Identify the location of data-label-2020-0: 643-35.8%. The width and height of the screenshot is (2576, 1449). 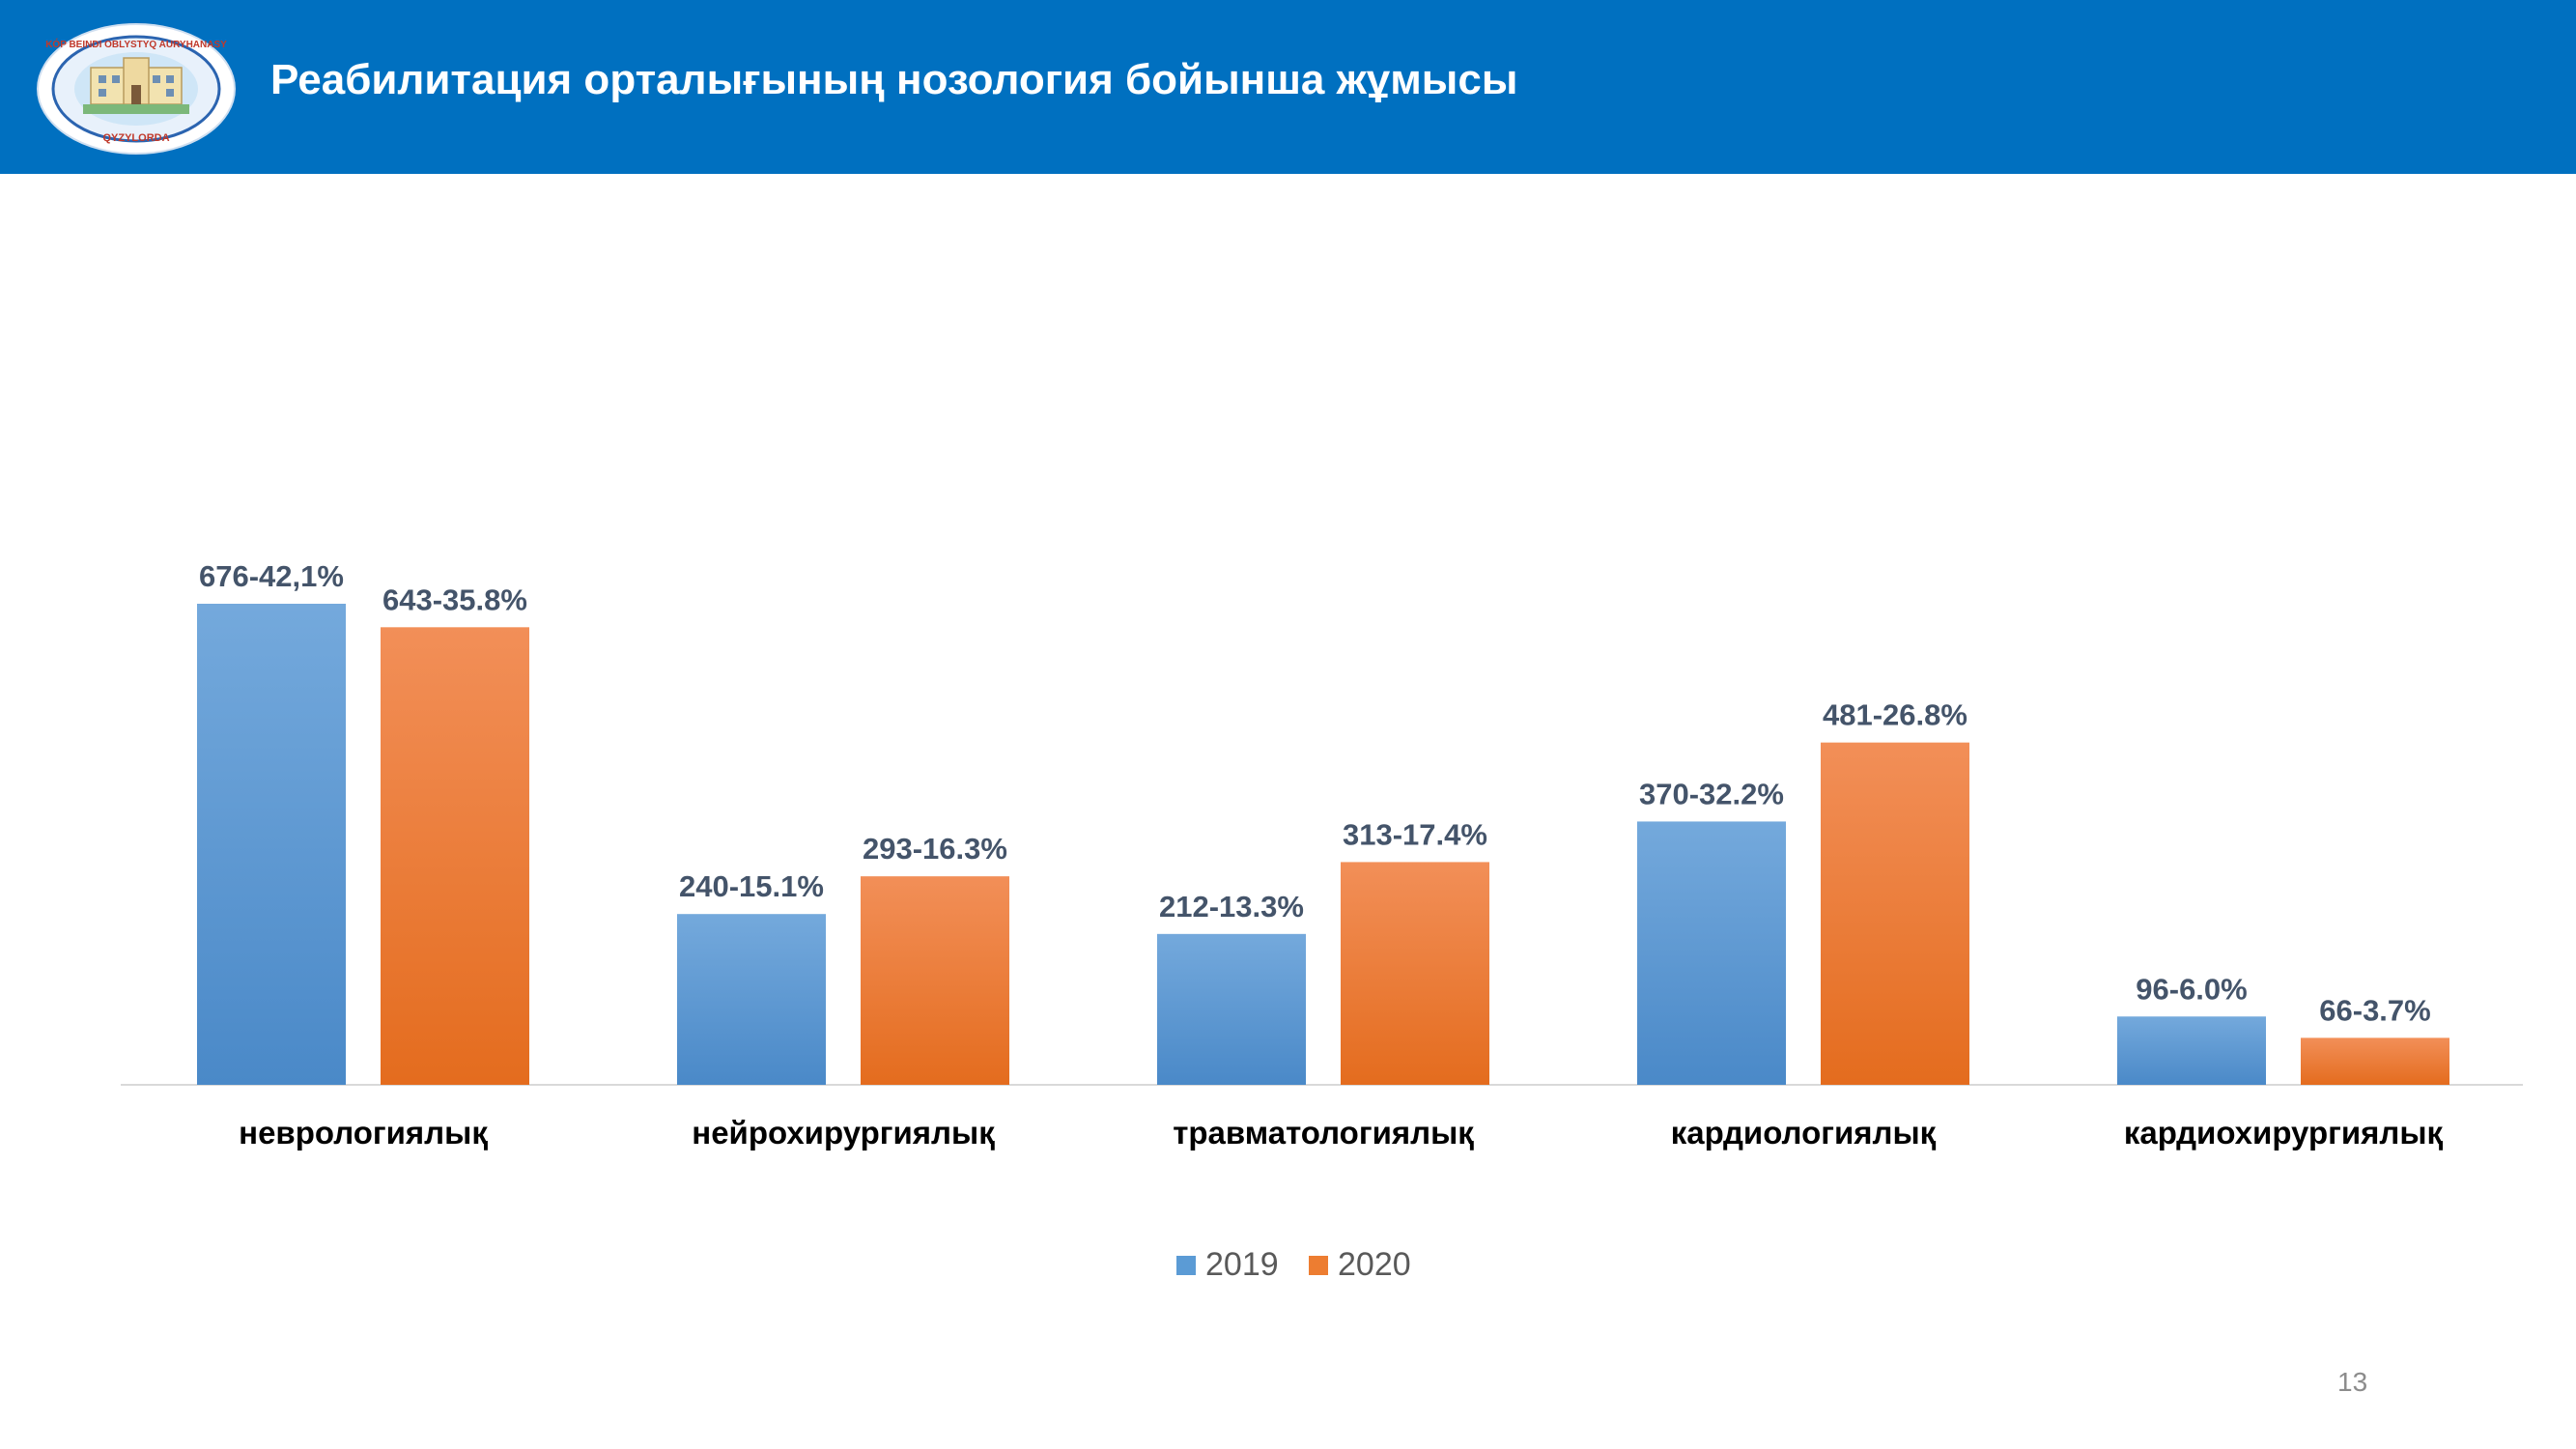
(454, 599).